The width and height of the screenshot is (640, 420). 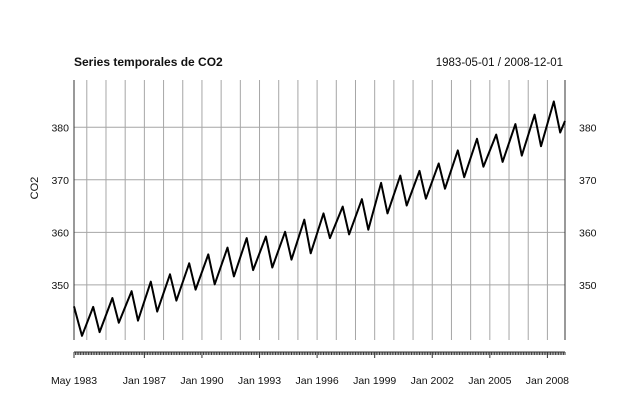 What do you see at coordinates (499, 63) in the screenshot?
I see `date-range: 1983-05-01 / 2008-12-01` at bounding box center [499, 63].